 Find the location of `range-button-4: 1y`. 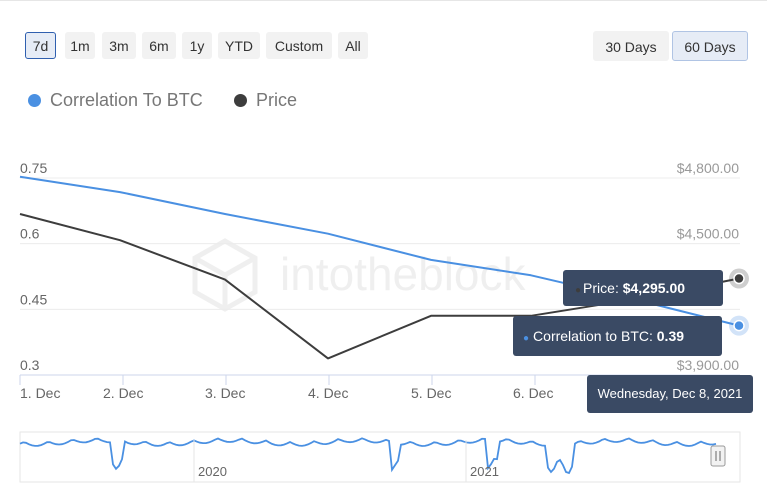

range-button-4: 1y is located at coordinates (197, 45).